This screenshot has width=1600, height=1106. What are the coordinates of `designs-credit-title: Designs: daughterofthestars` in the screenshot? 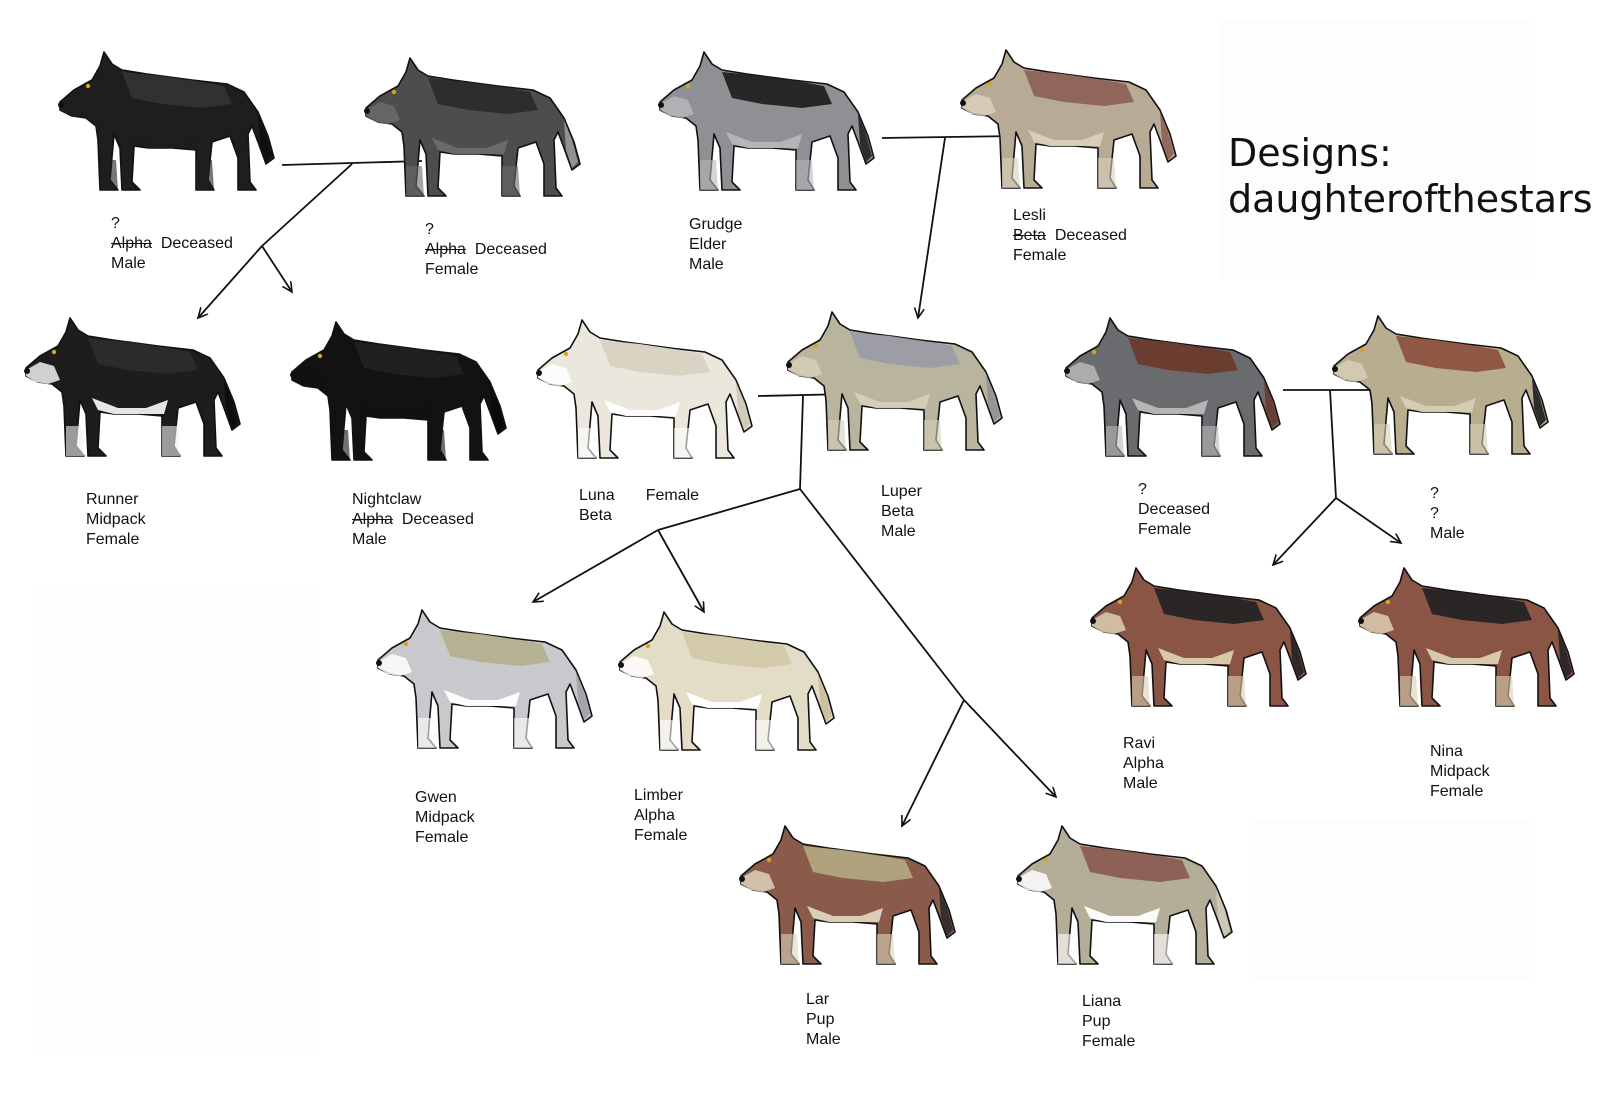 It's located at (1410, 176).